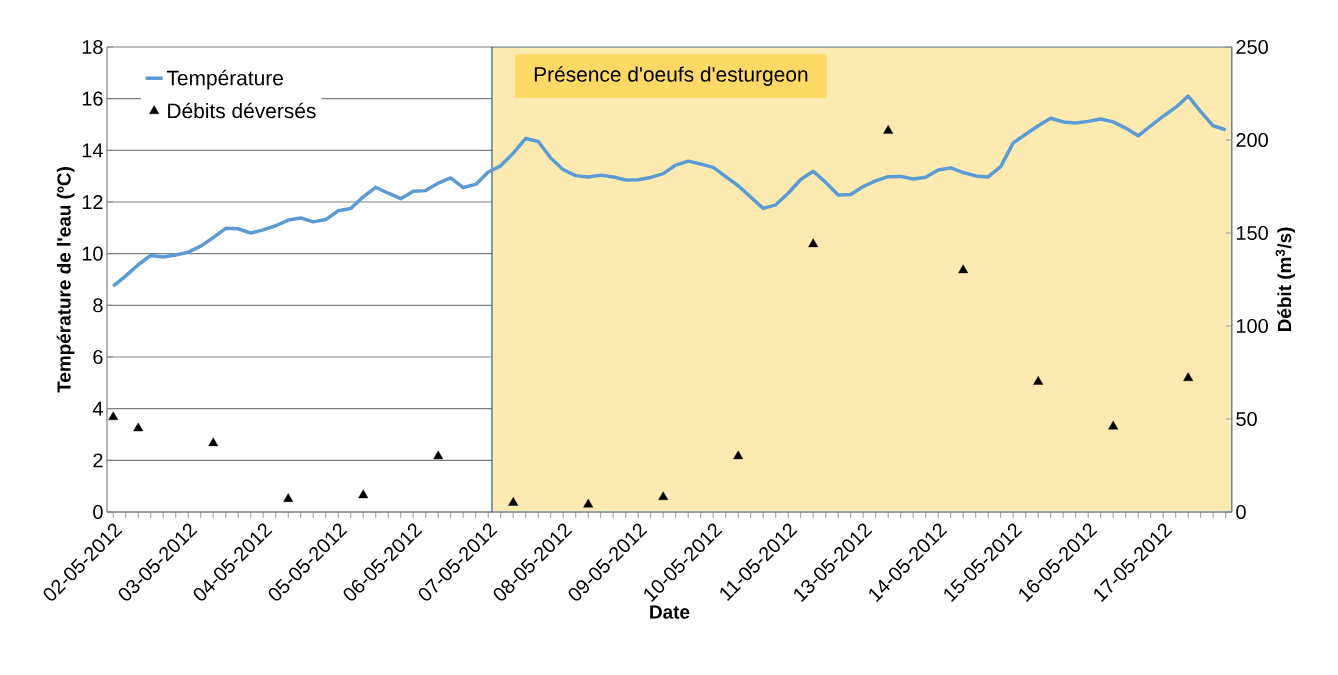  Describe the element at coordinates (224, 79) in the screenshot. I see `legend-label: Température` at that location.